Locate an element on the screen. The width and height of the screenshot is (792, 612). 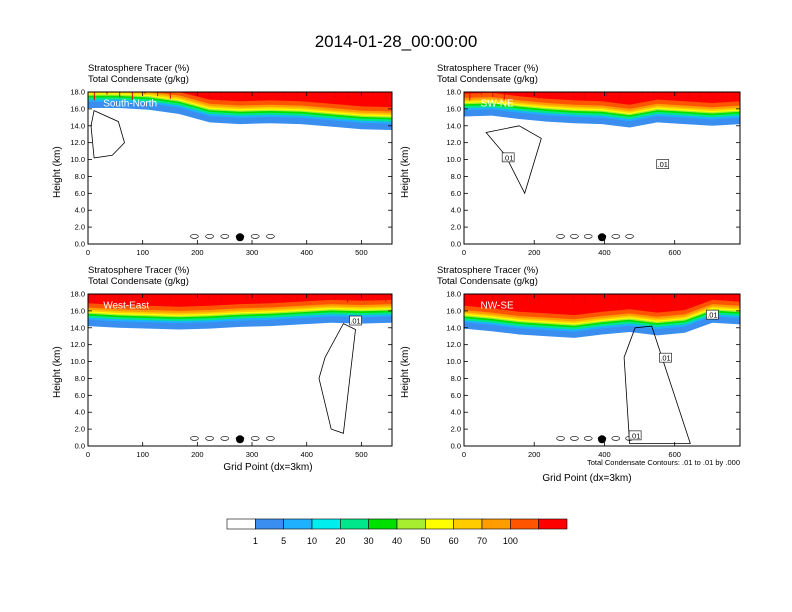
panel-0-ylabel: Height (km) is located at coordinates (57, 172).